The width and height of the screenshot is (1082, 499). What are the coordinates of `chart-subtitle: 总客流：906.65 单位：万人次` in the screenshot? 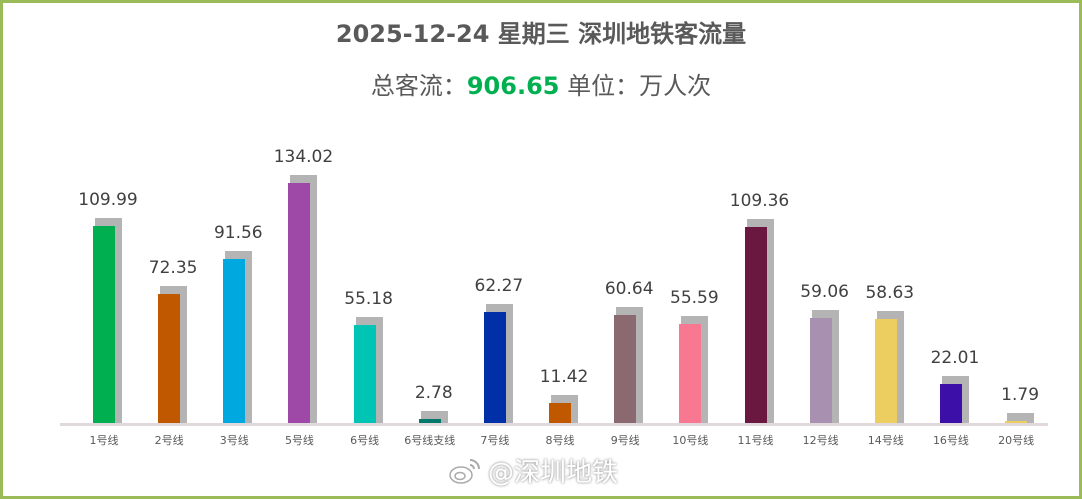 It's located at (541, 83).